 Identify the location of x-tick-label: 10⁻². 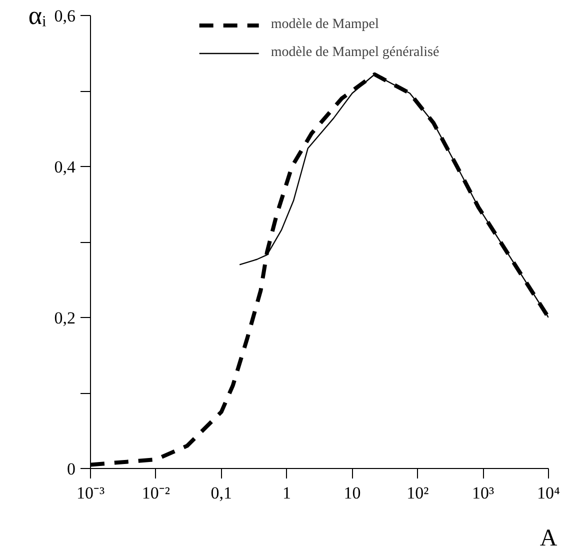
(156, 493).